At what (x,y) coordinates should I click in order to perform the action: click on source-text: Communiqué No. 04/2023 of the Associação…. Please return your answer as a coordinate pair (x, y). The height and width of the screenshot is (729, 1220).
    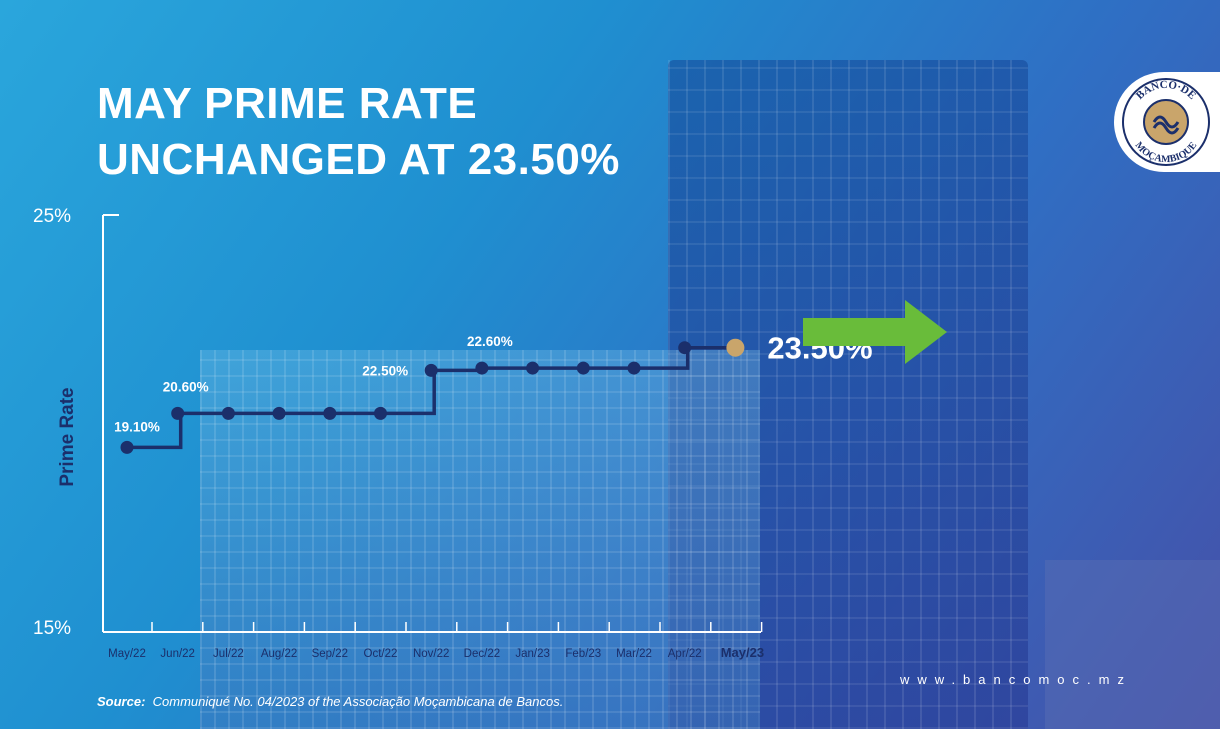
    Looking at the image, I should click on (358, 701).